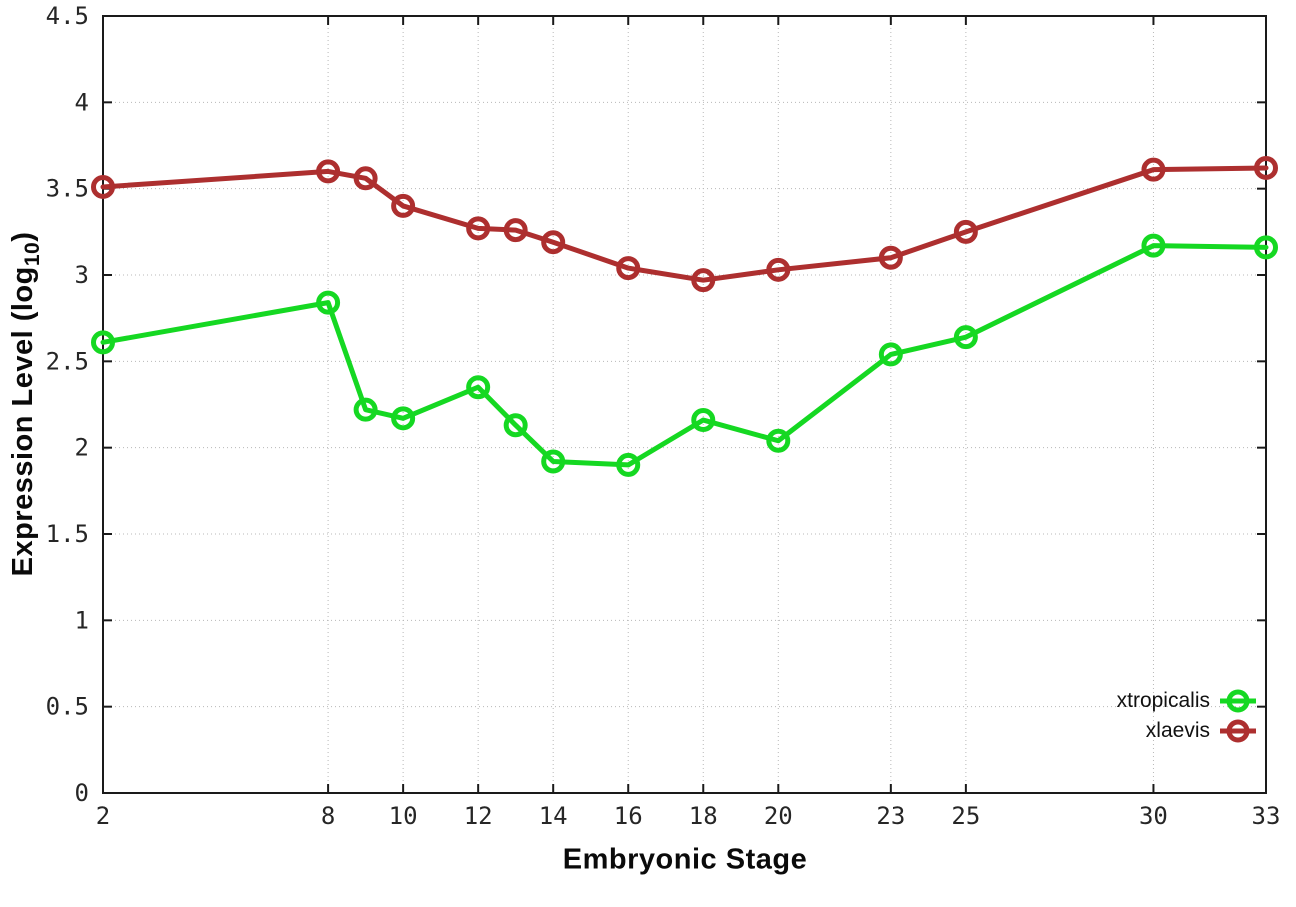  Describe the element at coordinates (103, 816) in the screenshot. I see `x-tick-label: 2` at that location.